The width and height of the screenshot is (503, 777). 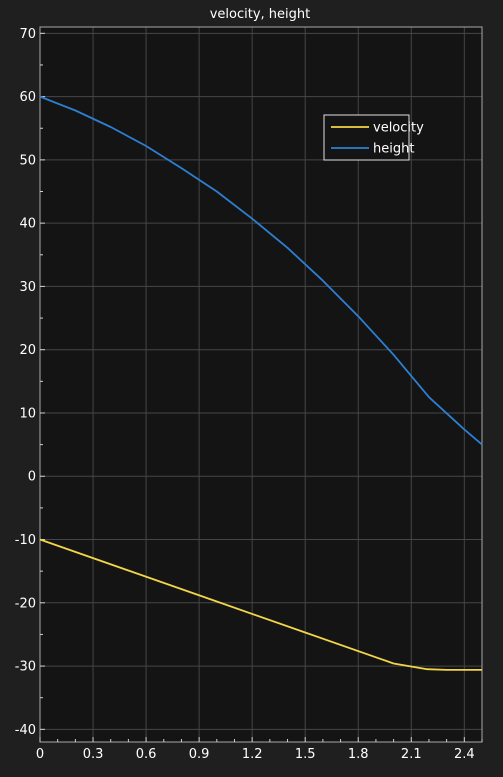 I want to click on y-tick-label: 20, so click(x=27, y=350).